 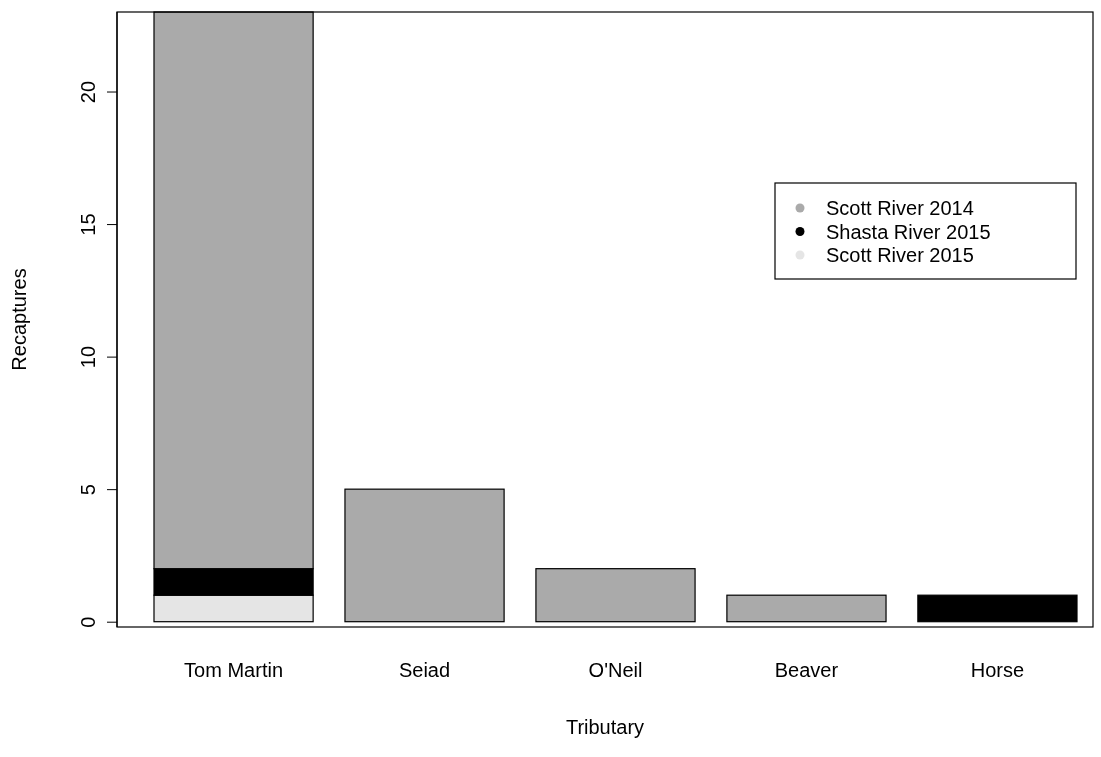 What do you see at coordinates (88, 357) in the screenshot?
I see `y-tick-label: 10` at bounding box center [88, 357].